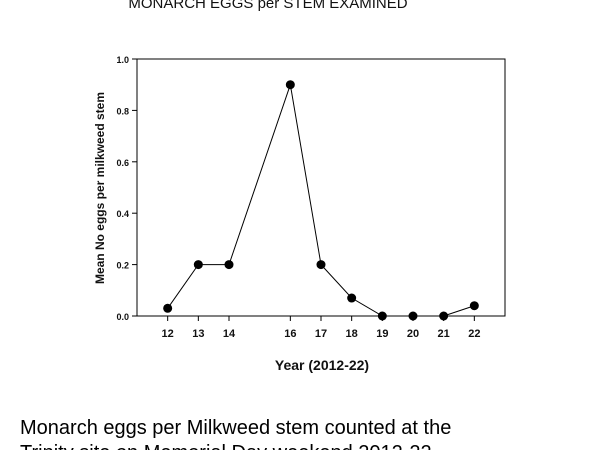 Image resolution: width=600 pixels, height=450 pixels. Describe the element at coordinates (198, 334) in the screenshot. I see `x-tick-label: 13` at that location.